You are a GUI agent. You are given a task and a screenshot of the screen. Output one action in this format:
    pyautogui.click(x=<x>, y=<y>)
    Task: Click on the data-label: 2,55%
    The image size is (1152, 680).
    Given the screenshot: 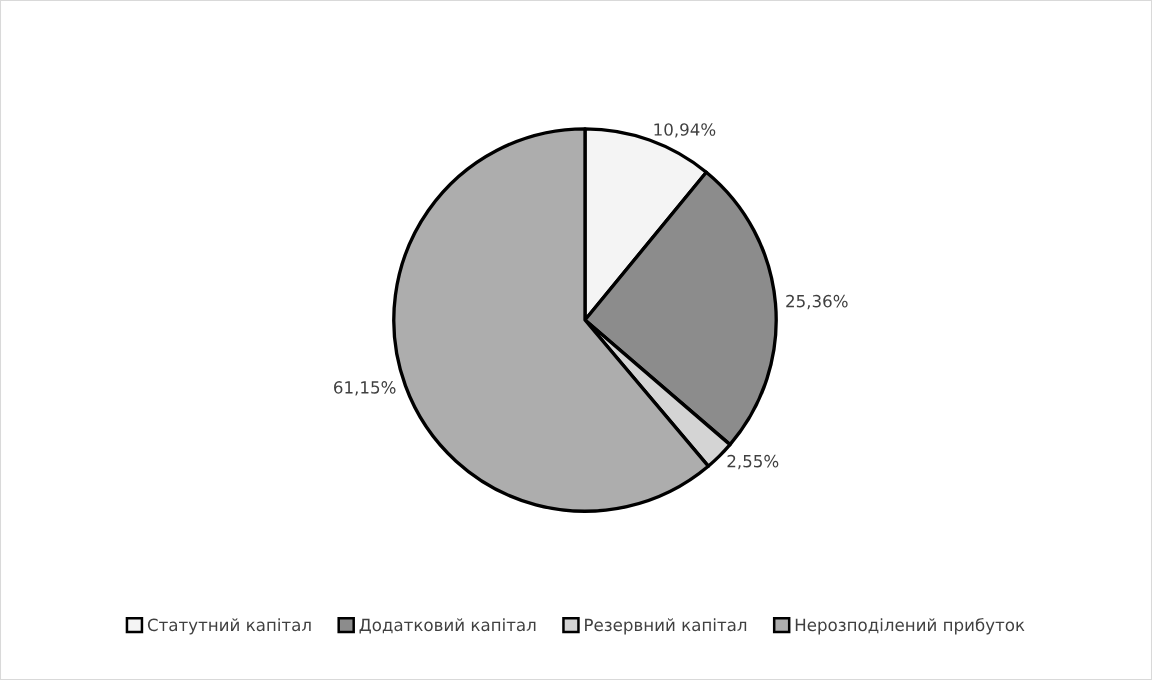 What is the action you would take?
    pyautogui.click(x=753, y=462)
    